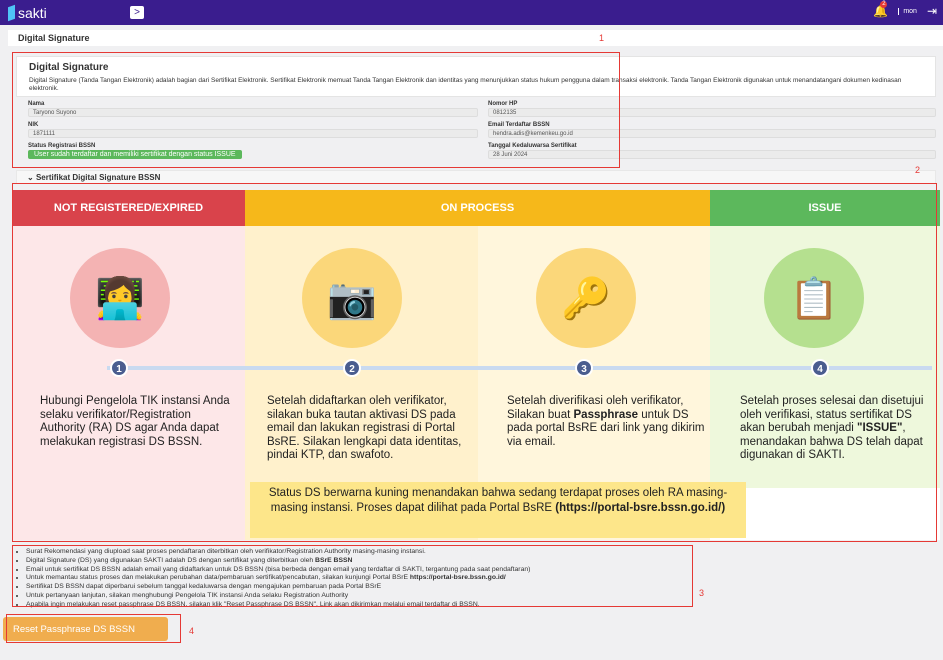 This screenshot has width=943, height=660. What do you see at coordinates (519, 368) in the screenshot?
I see `timeline` at bounding box center [519, 368].